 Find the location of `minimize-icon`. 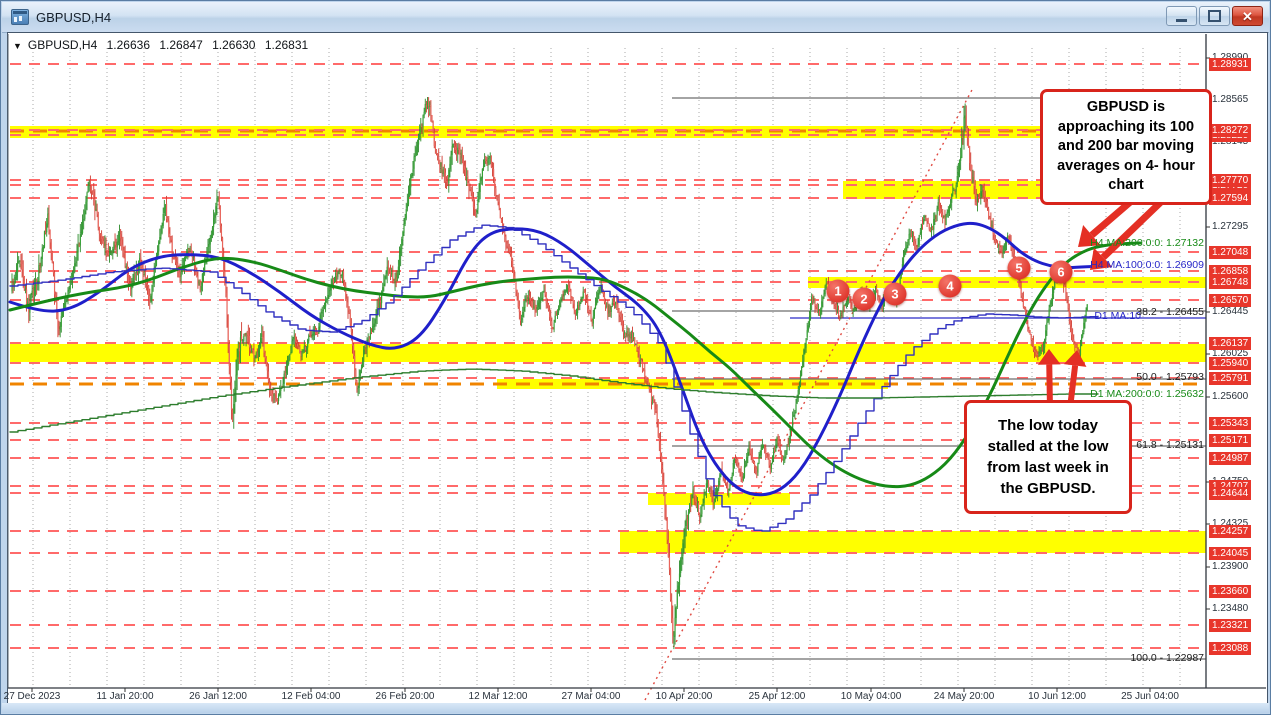

minimize-icon is located at coordinates (1181, 20).